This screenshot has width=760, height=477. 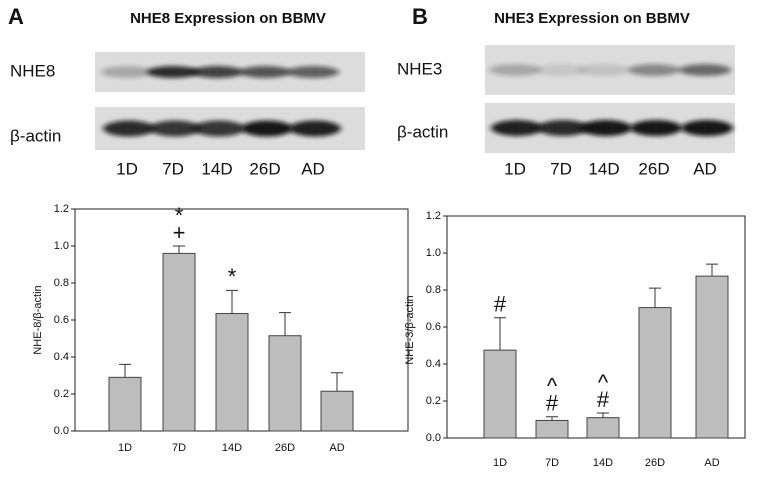 I want to click on panel-title: NHE8 Expression on BBMV, so click(x=228, y=18).